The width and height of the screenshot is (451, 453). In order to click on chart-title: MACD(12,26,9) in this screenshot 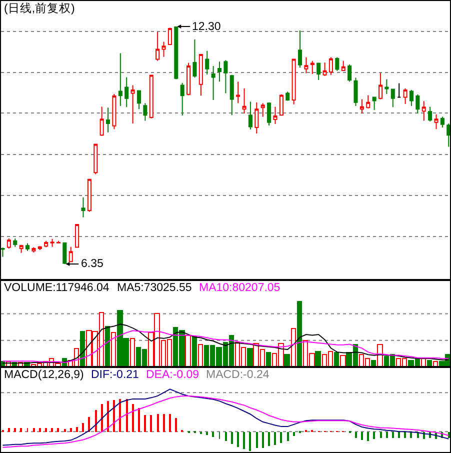, I will do `click(44, 375)`.